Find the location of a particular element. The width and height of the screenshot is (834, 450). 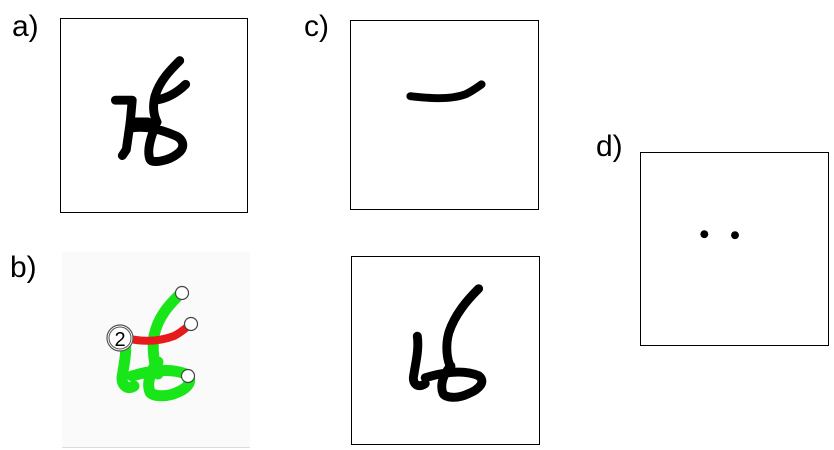

panel-b-stroke-order-image: 2 is located at coordinates (156, 350).